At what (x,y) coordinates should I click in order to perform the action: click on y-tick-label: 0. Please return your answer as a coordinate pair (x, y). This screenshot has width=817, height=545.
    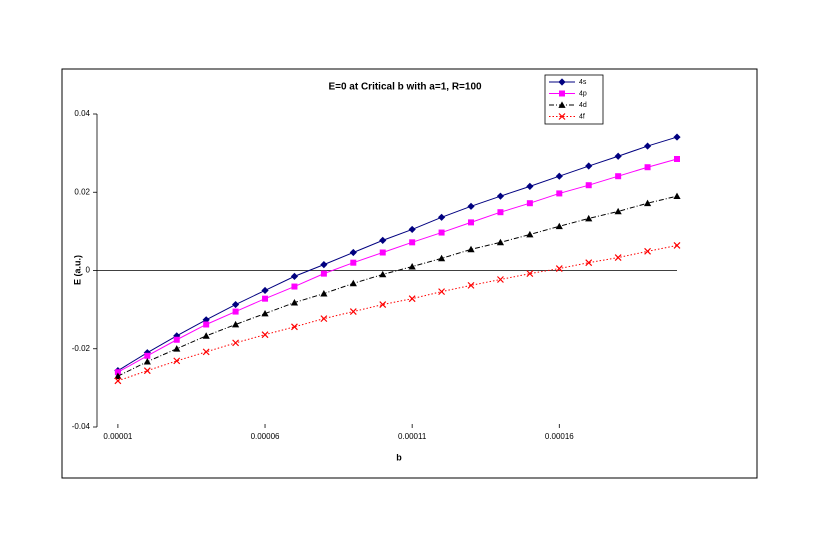
    Looking at the image, I should click on (88, 270).